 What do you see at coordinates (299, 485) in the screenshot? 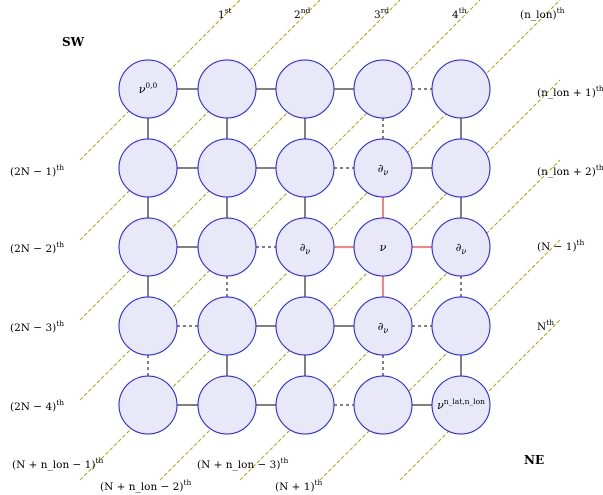
I see `diagonal-label-Np1: (N + 1)th` at bounding box center [299, 485].